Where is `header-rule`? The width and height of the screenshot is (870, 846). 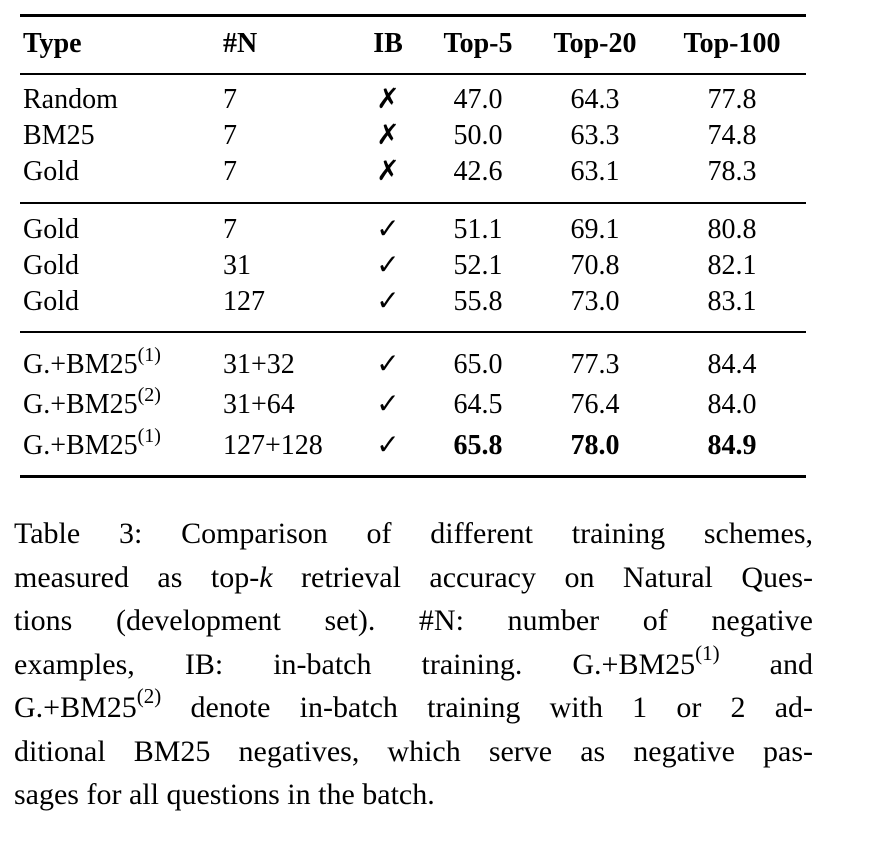 header-rule is located at coordinates (413, 74).